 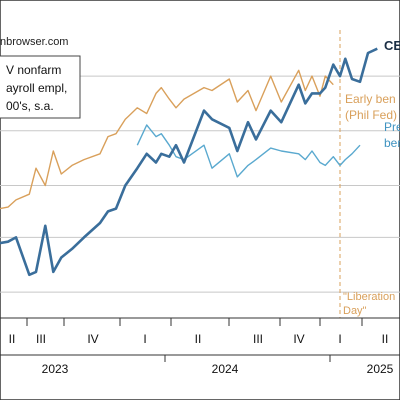 What do you see at coordinates (339, 339) in the screenshot?
I see `quarter-label-7: I` at bounding box center [339, 339].